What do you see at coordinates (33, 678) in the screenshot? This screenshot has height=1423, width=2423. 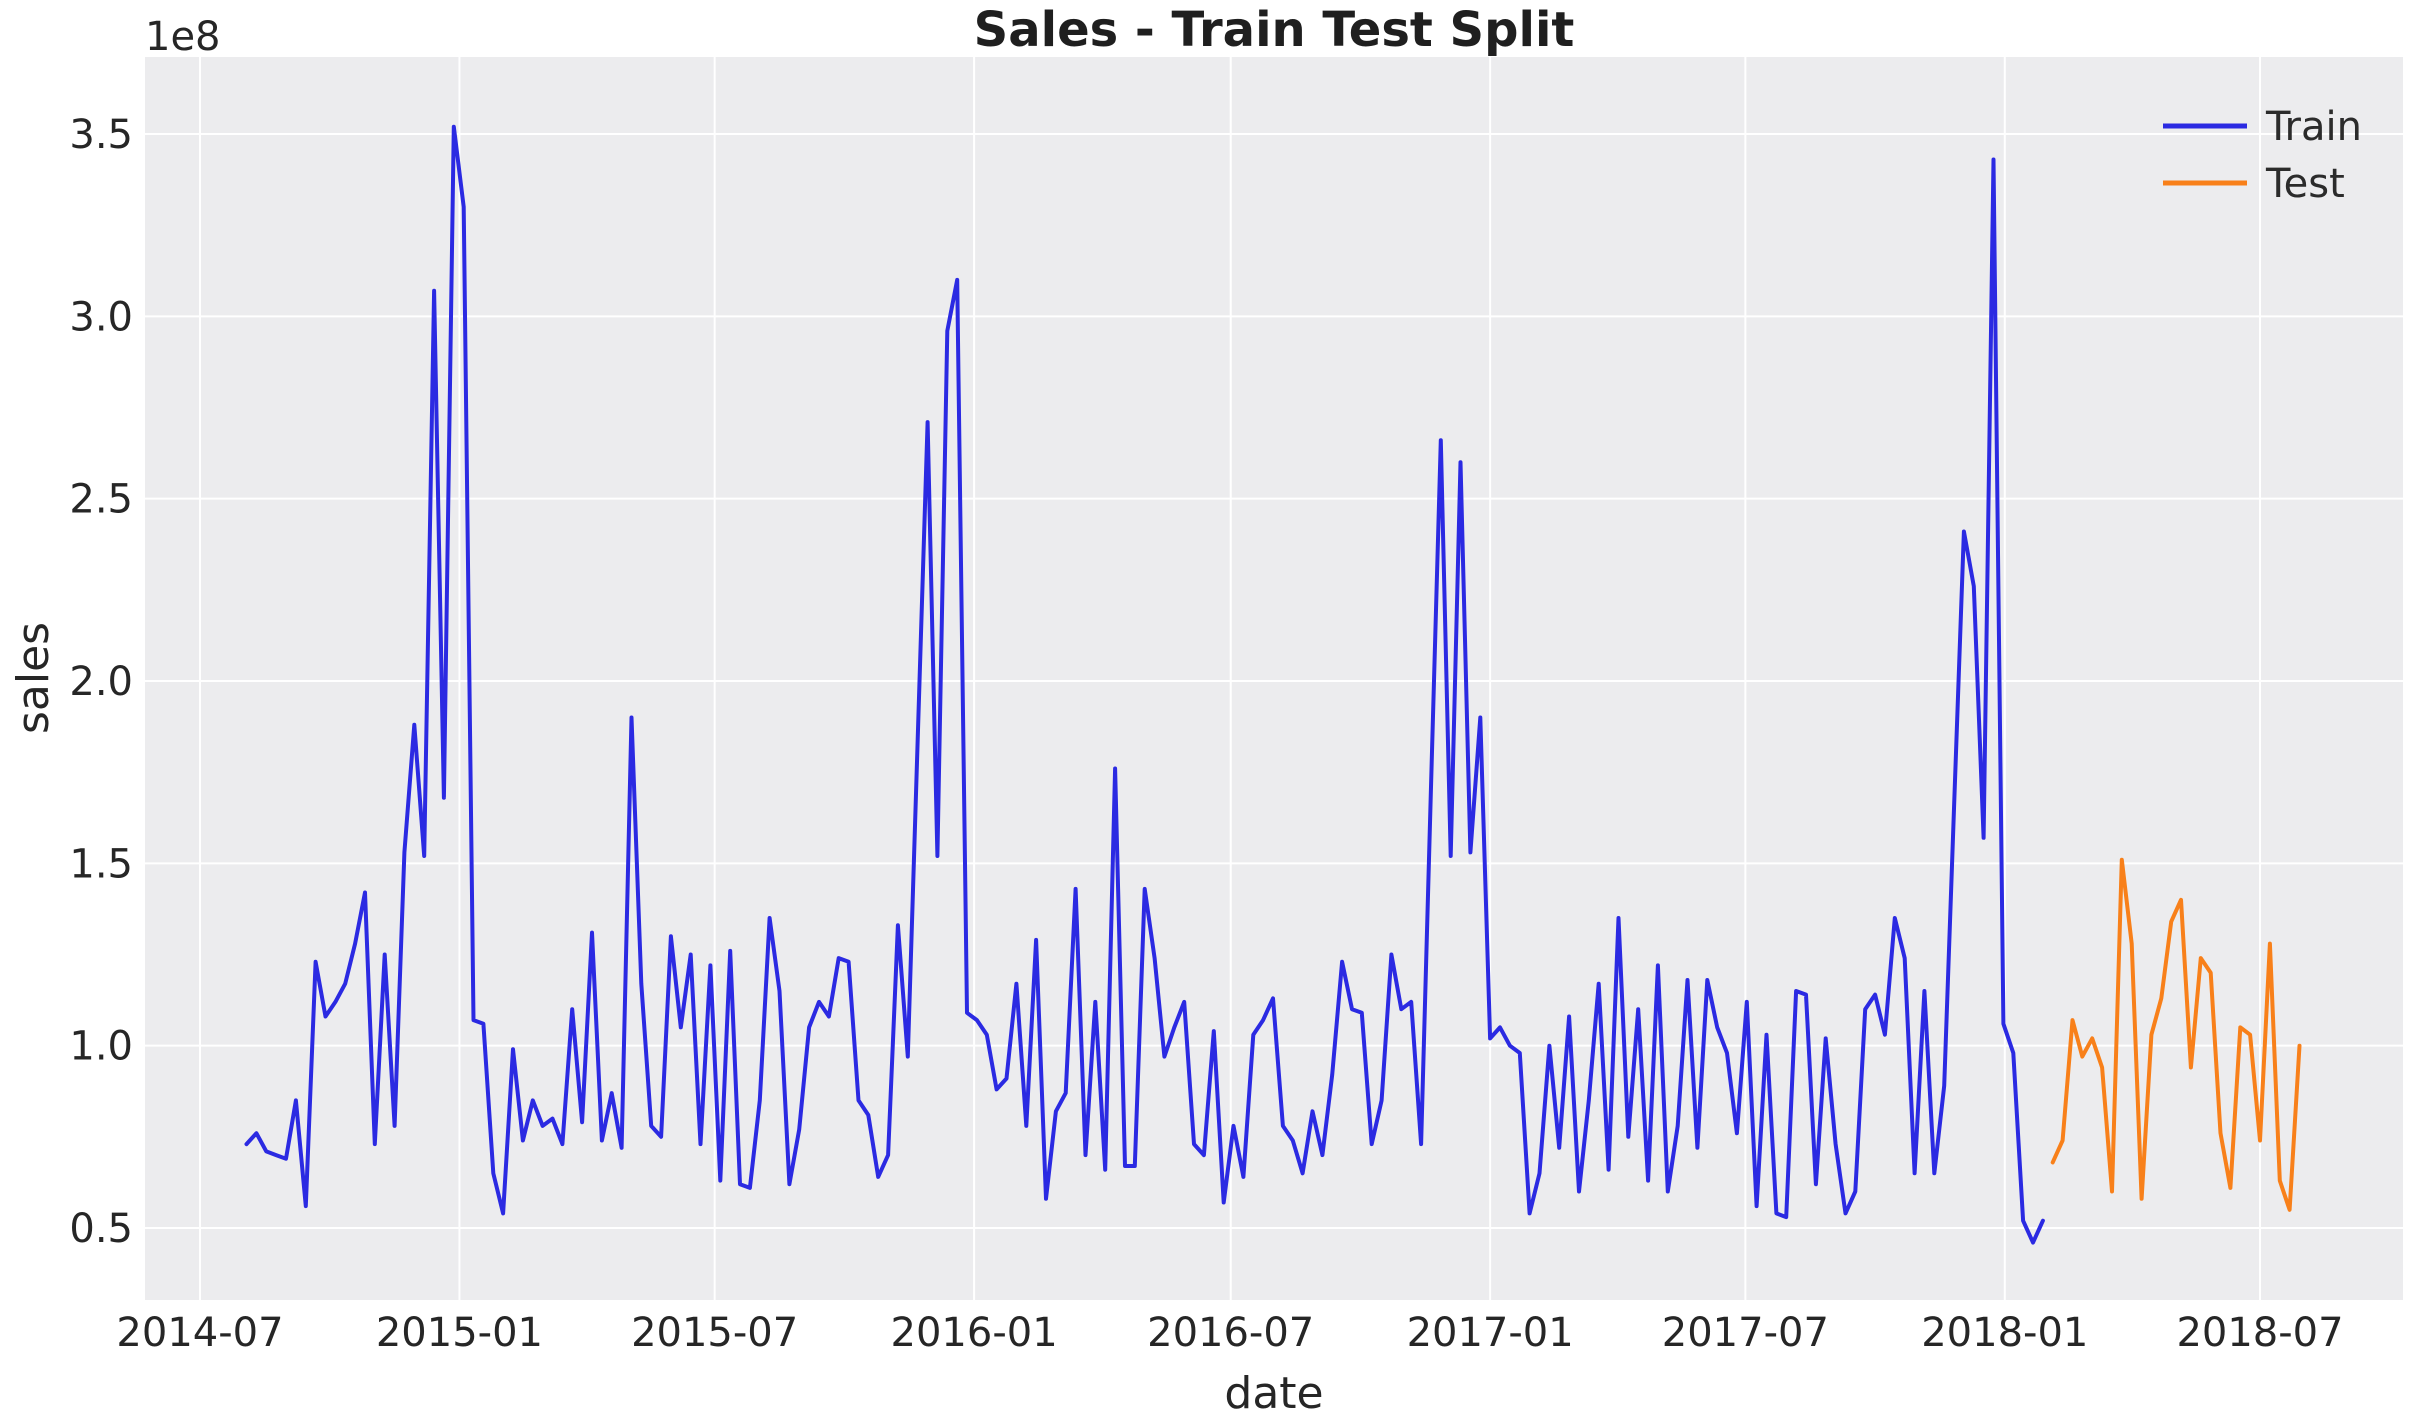 I see `y-axis-label: sales` at bounding box center [33, 678].